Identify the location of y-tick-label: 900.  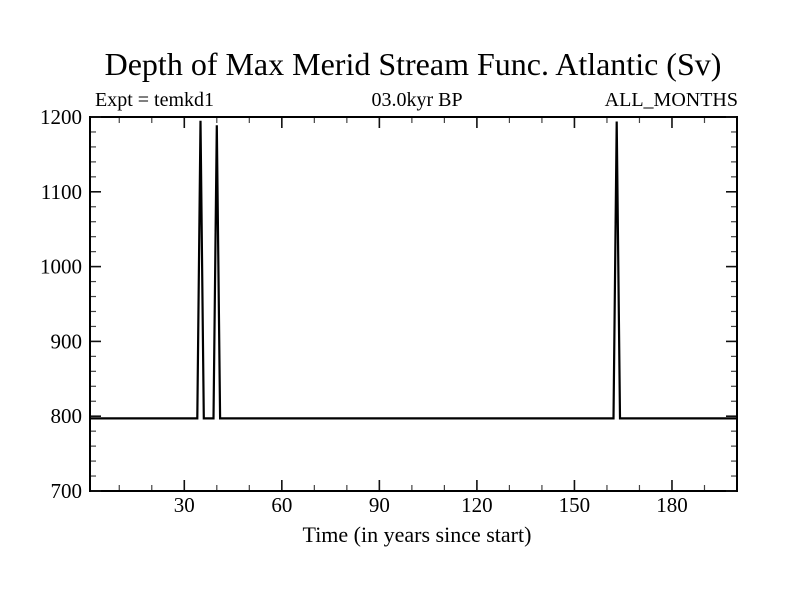
(67, 341).